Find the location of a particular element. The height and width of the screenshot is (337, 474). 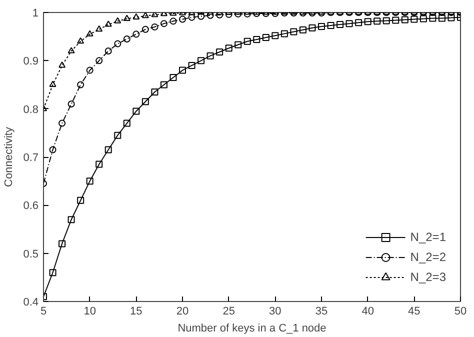

y-tick-label: 0.6 is located at coordinates (31, 206).